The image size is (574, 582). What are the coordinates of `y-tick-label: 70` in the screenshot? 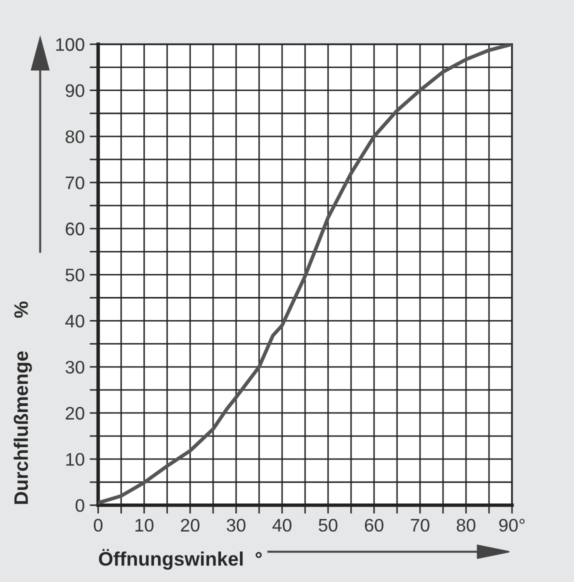 It's located at (75, 183).